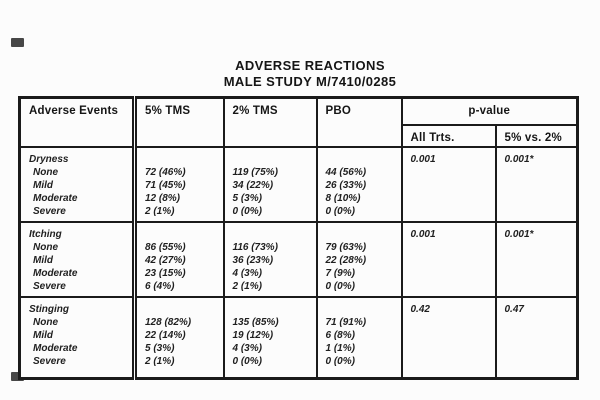 Image resolution: width=600 pixels, height=400 pixels. Describe the element at coordinates (163, 198) in the screenshot. I see `count-value: 12 (8%)` at that location.